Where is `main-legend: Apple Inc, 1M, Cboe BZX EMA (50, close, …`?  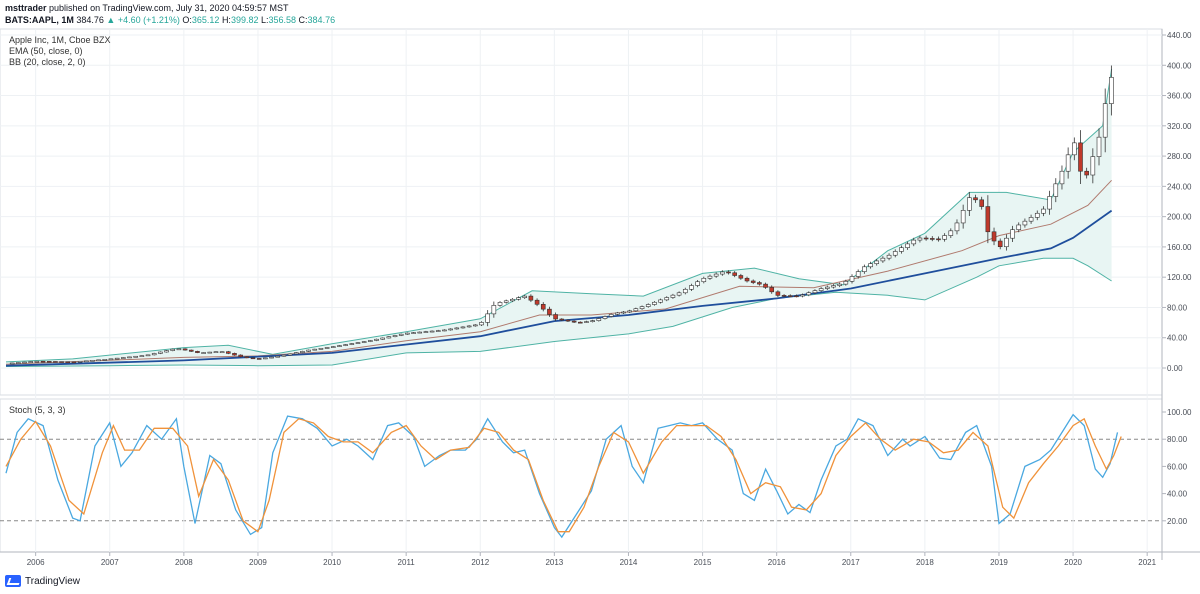 main-legend: Apple Inc, 1M, Cboe BZX EMA (50, close, … is located at coordinates (60, 51).